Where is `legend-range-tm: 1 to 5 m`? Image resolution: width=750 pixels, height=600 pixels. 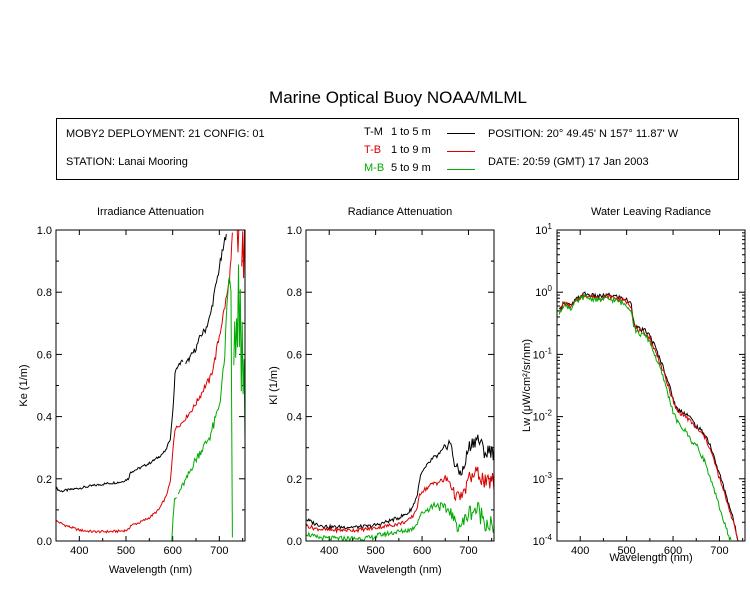 legend-range-tm: 1 to 5 m is located at coordinates (411, 132).